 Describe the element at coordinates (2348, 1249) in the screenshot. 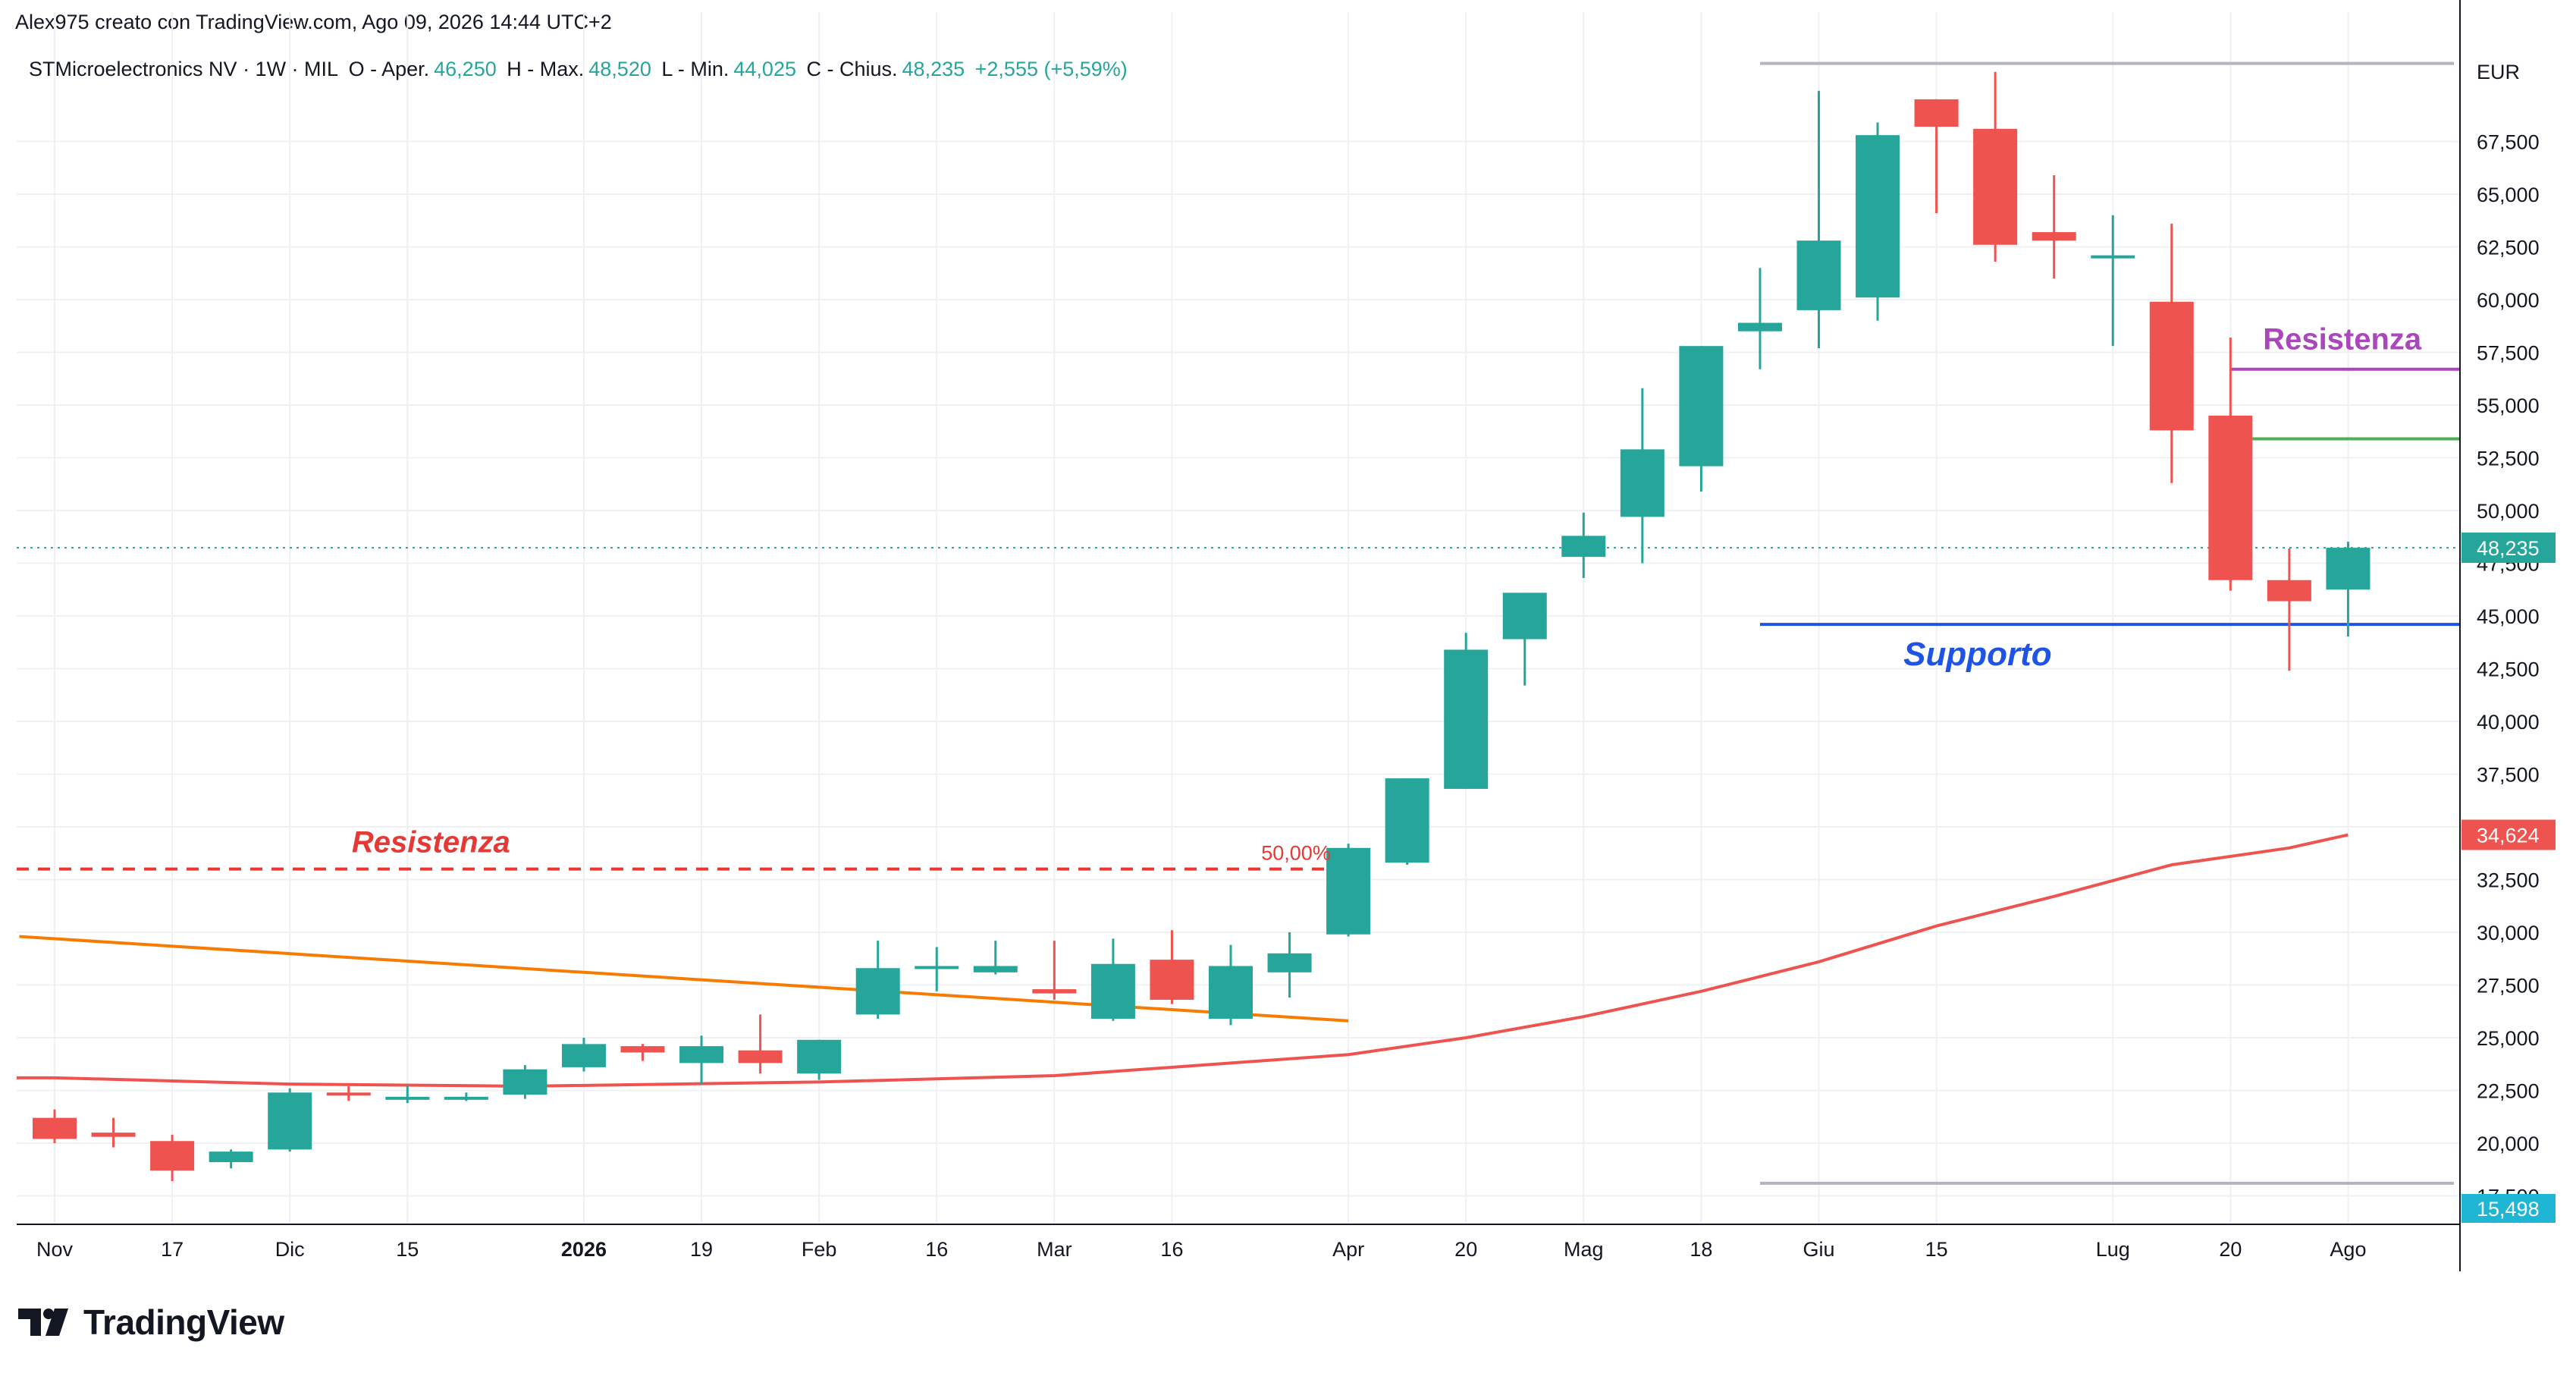

I see `time-tick-label: Ago` at that location.